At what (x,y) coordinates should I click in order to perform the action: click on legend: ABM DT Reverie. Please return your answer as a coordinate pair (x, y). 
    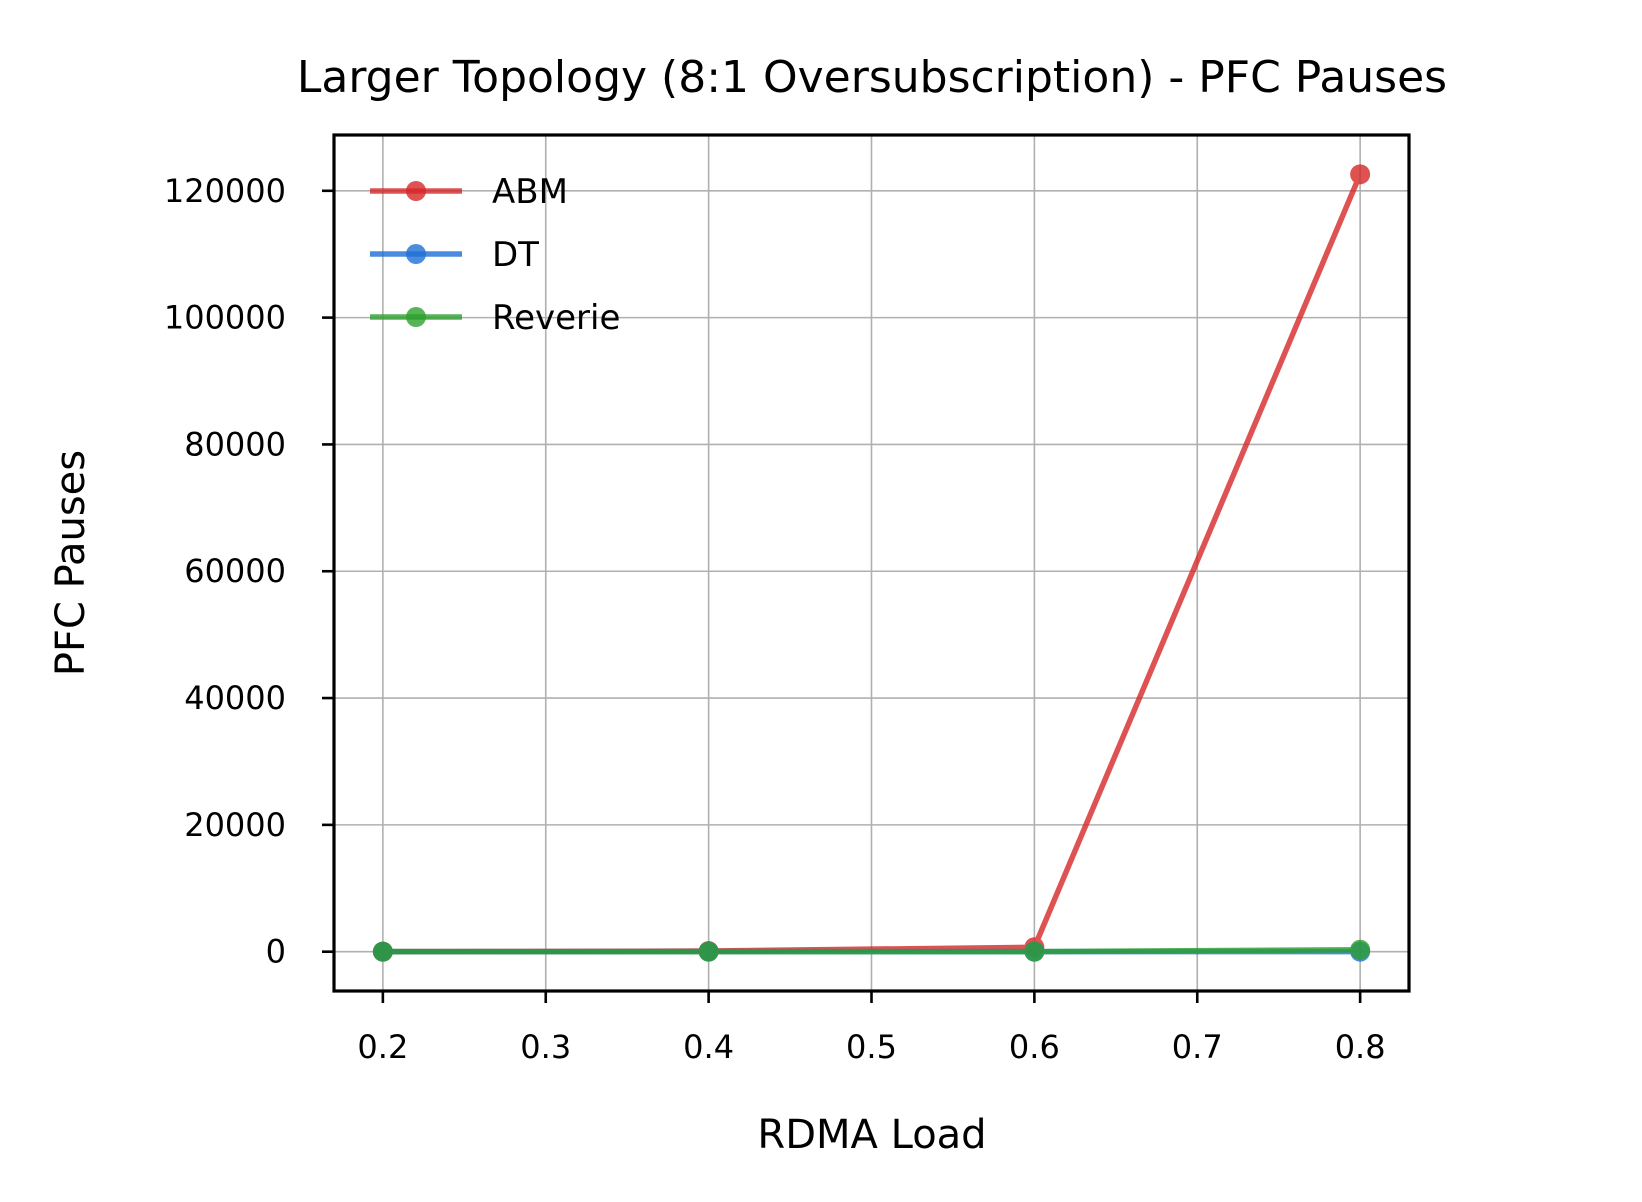
    Looking at the image, I should click on (495, 255).